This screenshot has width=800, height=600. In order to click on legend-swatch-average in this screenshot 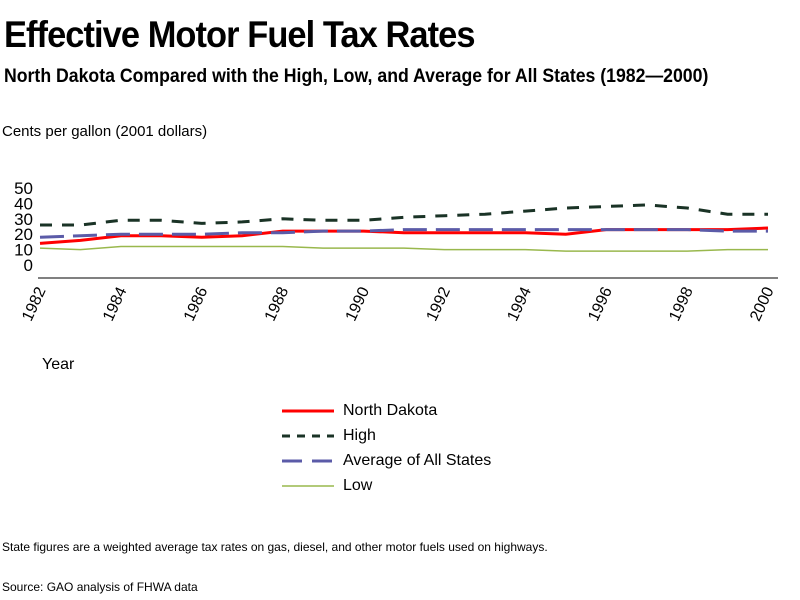, I will do `click(308, 460)`.